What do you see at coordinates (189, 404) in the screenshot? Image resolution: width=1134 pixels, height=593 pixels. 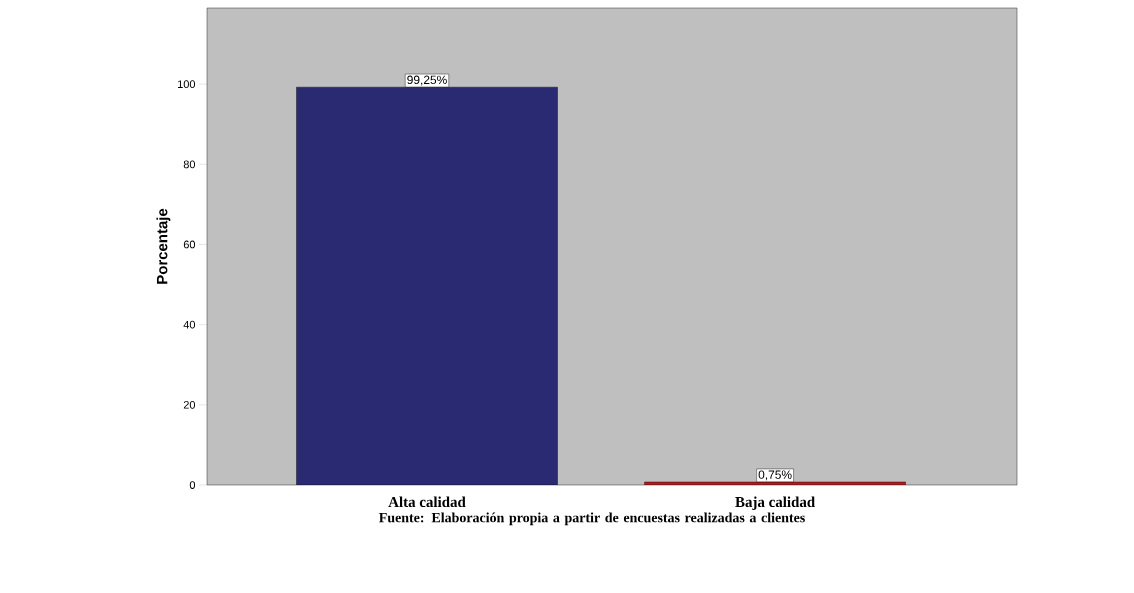 I see `y-tick-label: 20` at bounding box center [189, 404].